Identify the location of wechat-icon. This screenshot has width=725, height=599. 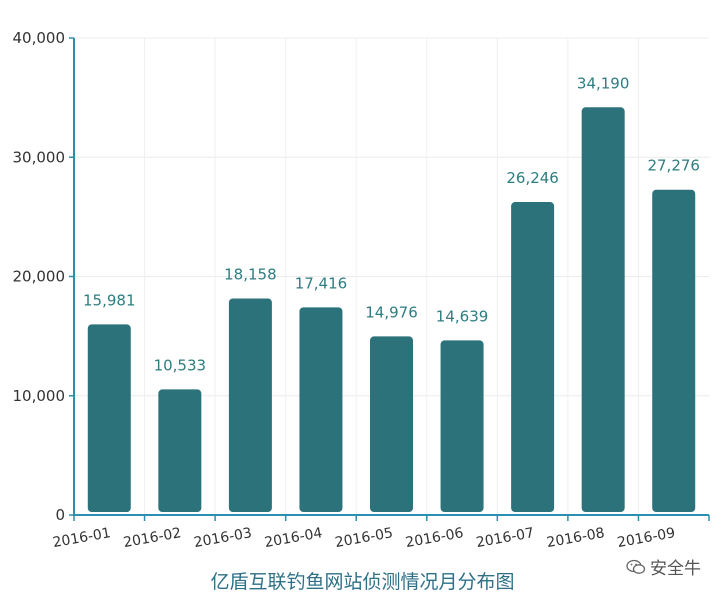
(636, 566).